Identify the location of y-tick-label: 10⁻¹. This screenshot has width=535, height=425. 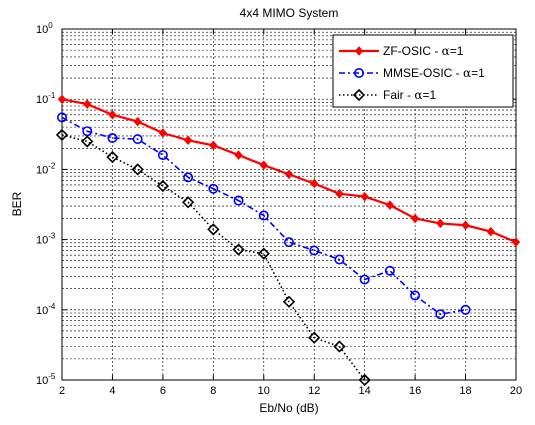
(46, 98).